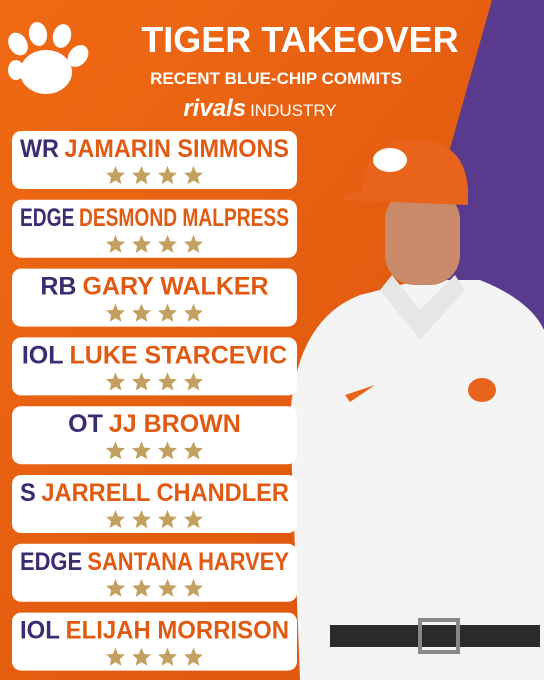  What do you see at coordinates (175, 287) in the screenshot?
I see `player-name: GARY WALKER` at bounding box center [175, 287].